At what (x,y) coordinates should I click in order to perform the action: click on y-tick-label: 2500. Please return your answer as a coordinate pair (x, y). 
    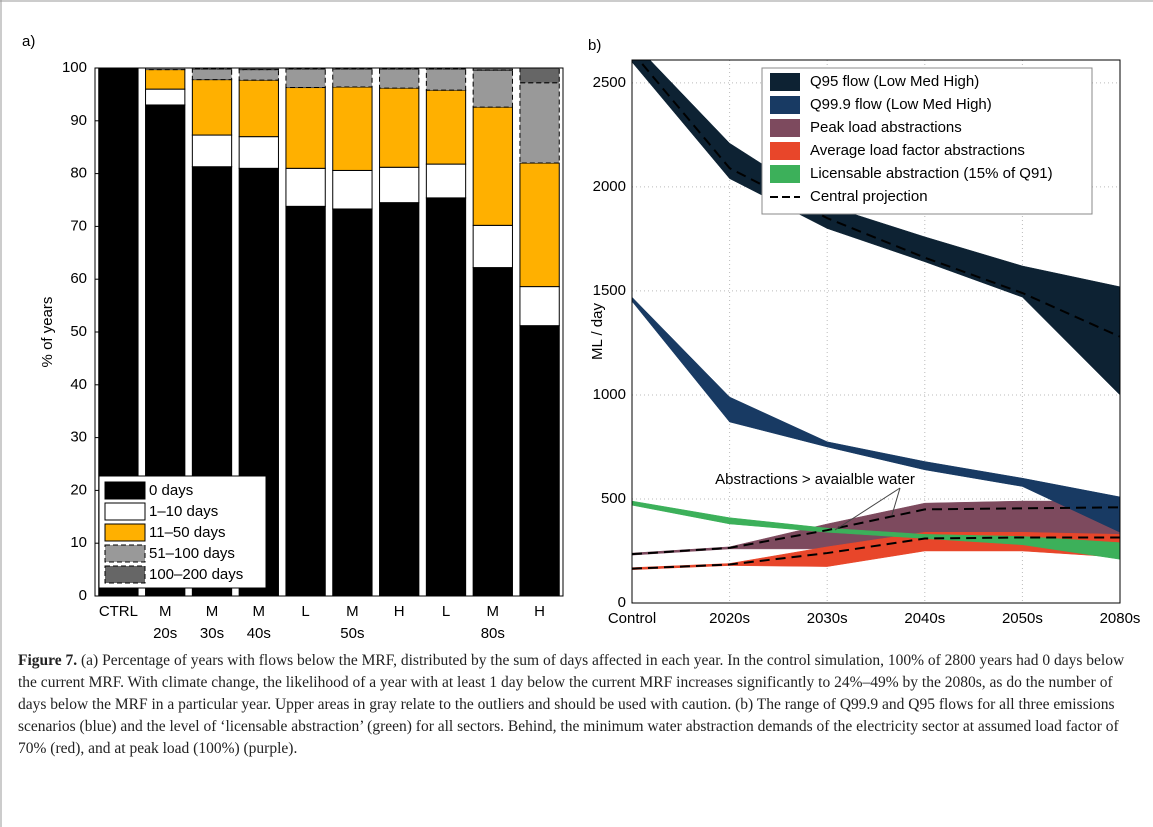
    Looking at the image, I should click on (609, 82).